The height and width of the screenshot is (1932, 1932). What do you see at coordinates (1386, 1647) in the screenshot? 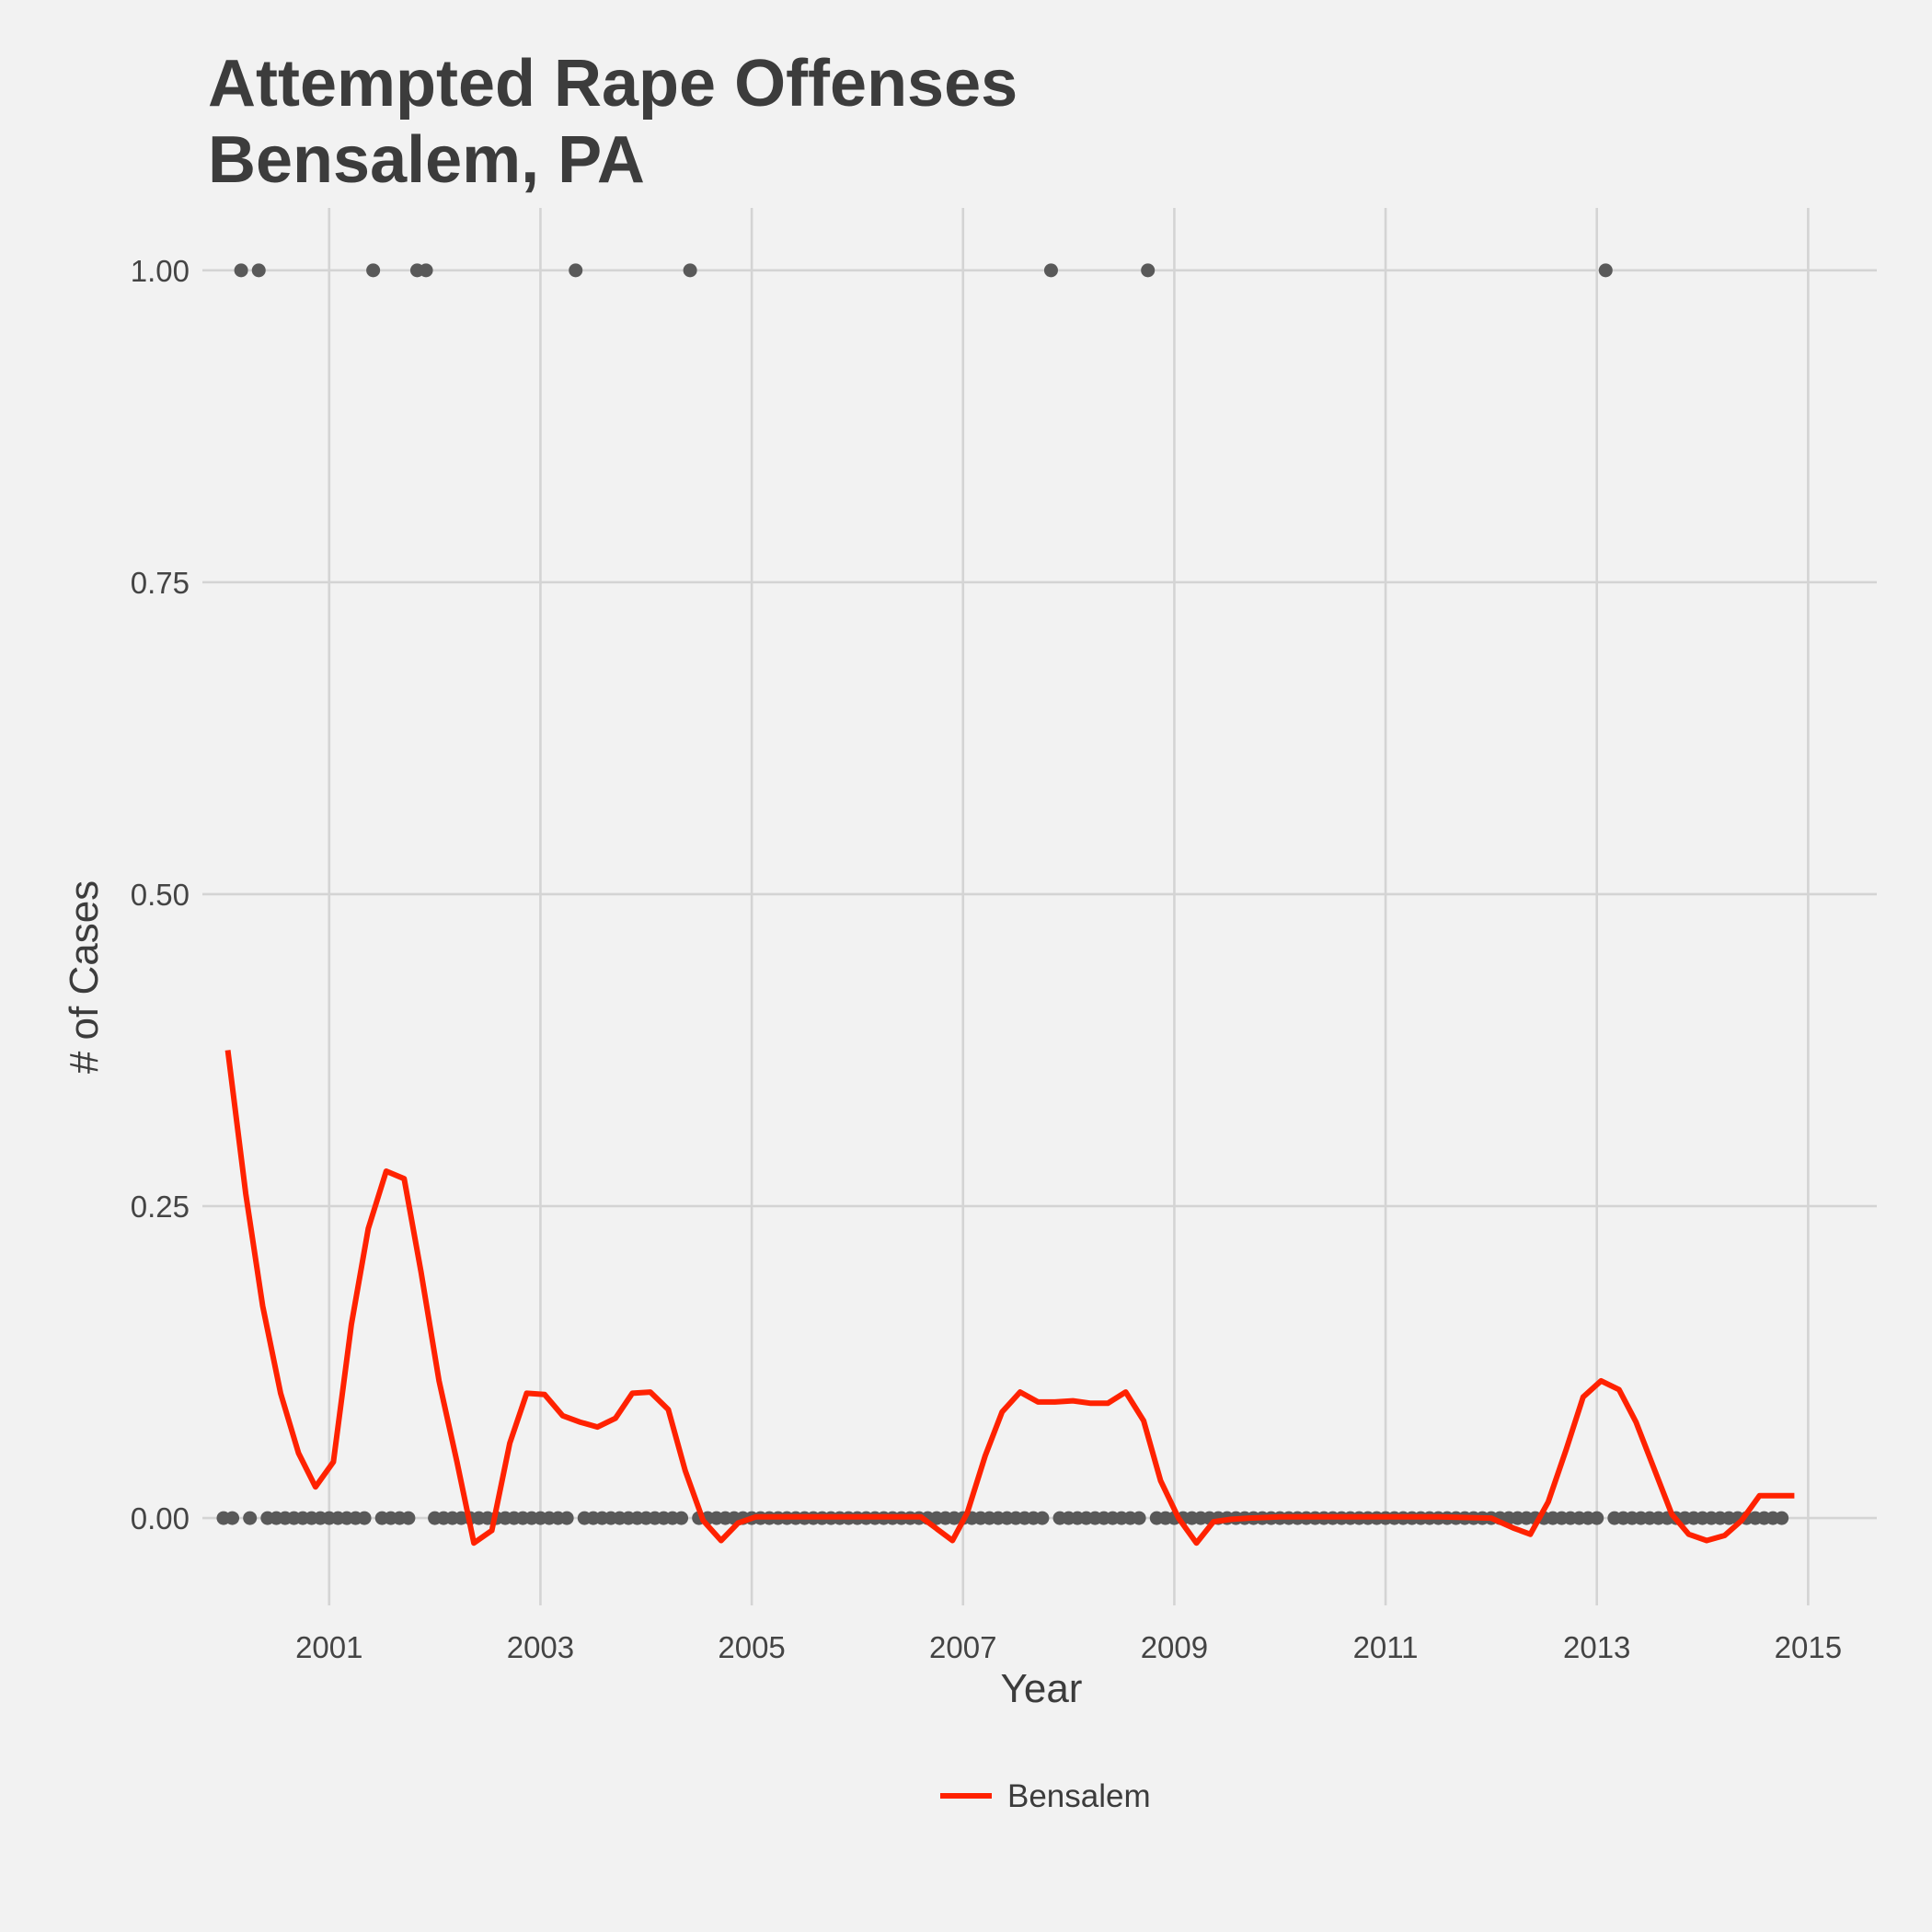
I see `x-tick-label: 2011` at bounding box center [1386, 1647].